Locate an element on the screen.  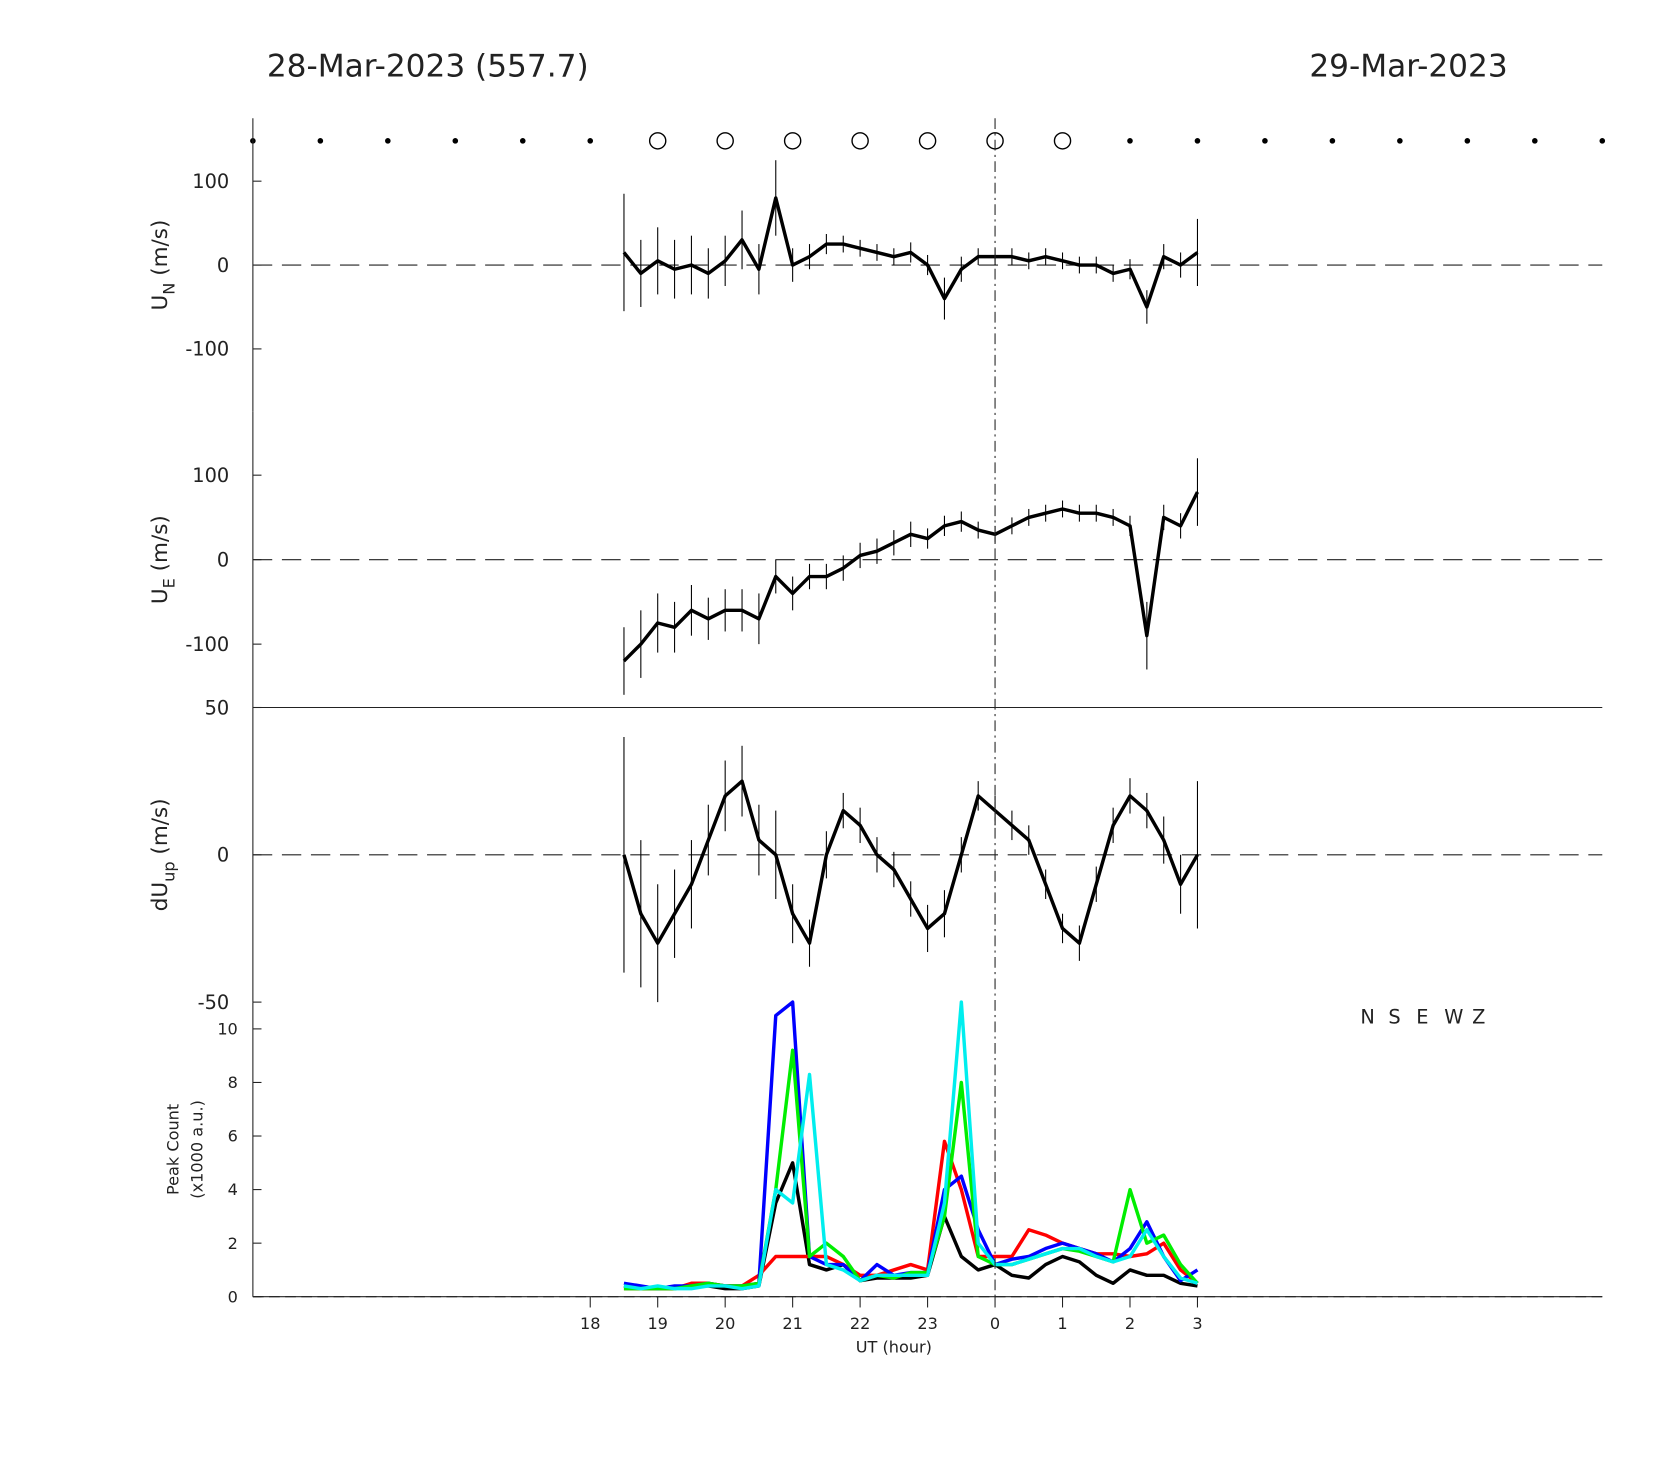
y-label-sub: N is located at coordinates (168, 289).